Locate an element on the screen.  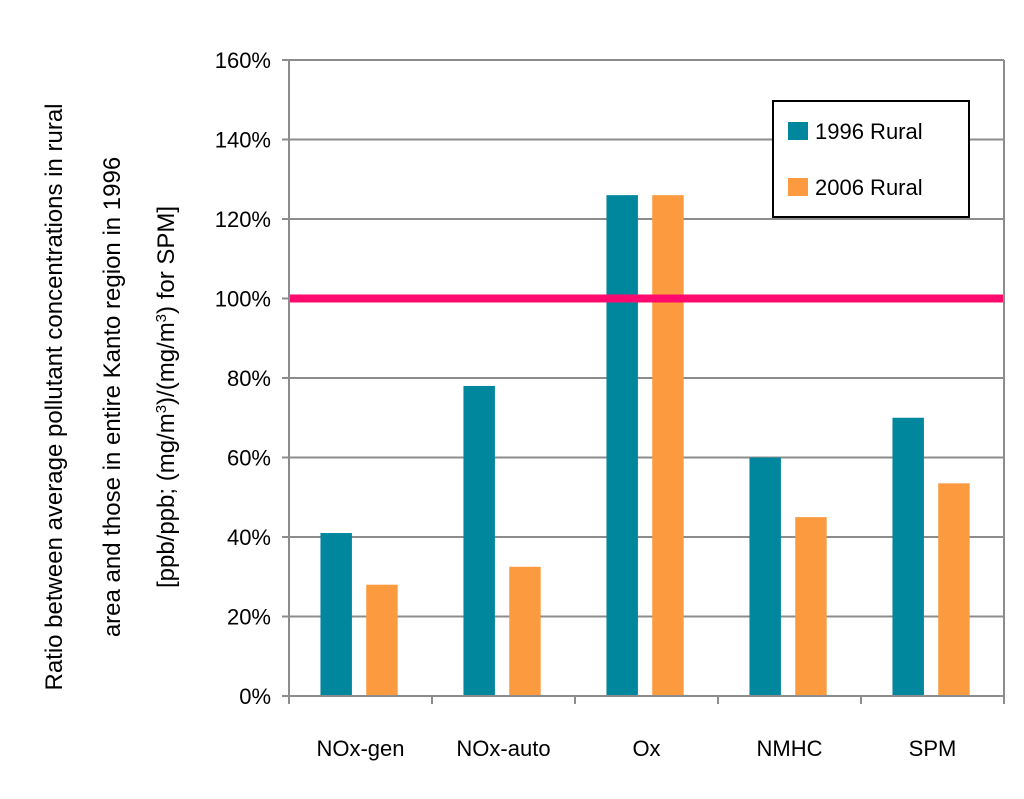
legend-box is located at coordinates (871, 159).